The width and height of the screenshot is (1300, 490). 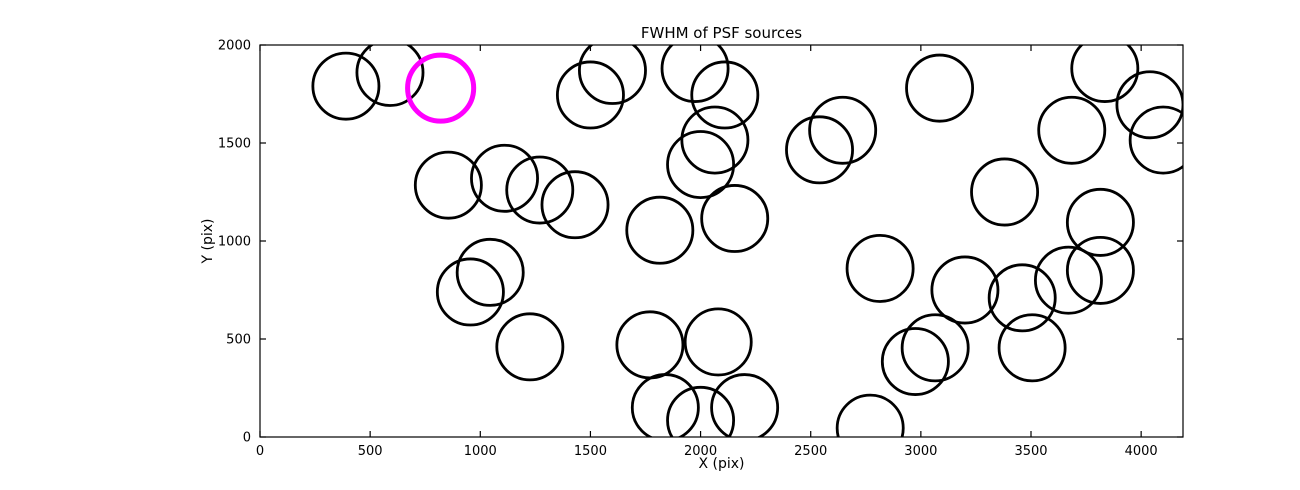 I want to click on x-tick-label: 3500, so click(x=1030, y=451).